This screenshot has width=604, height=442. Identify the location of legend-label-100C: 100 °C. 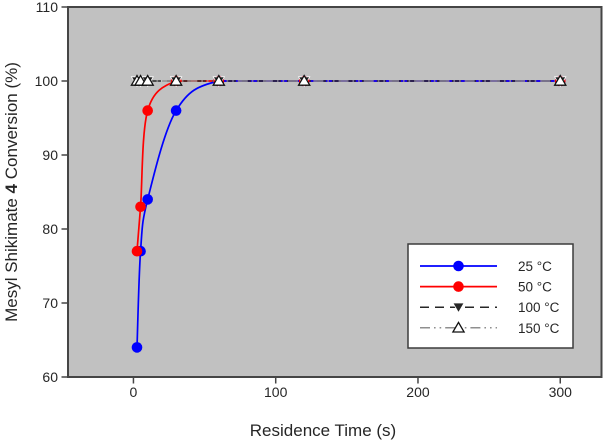
(539, 307).